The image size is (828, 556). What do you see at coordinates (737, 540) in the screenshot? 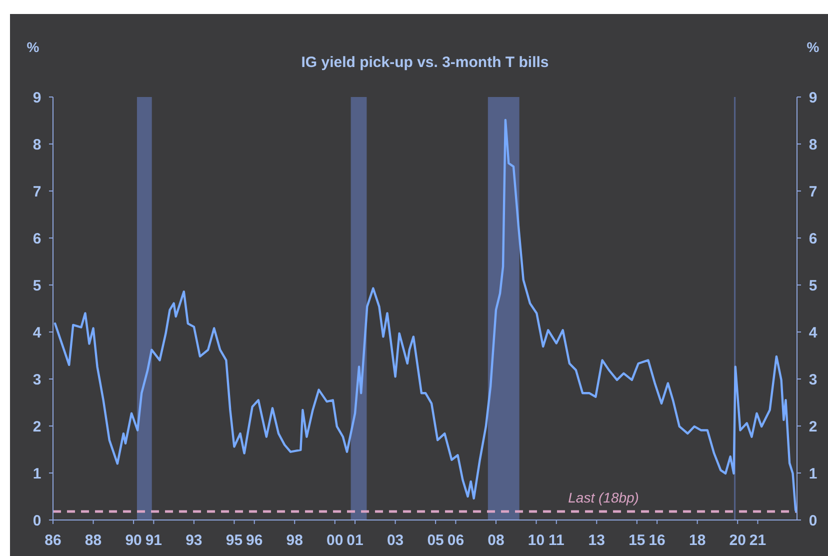
I see `x-tick-label: 20` at bounding box center [737, 540].